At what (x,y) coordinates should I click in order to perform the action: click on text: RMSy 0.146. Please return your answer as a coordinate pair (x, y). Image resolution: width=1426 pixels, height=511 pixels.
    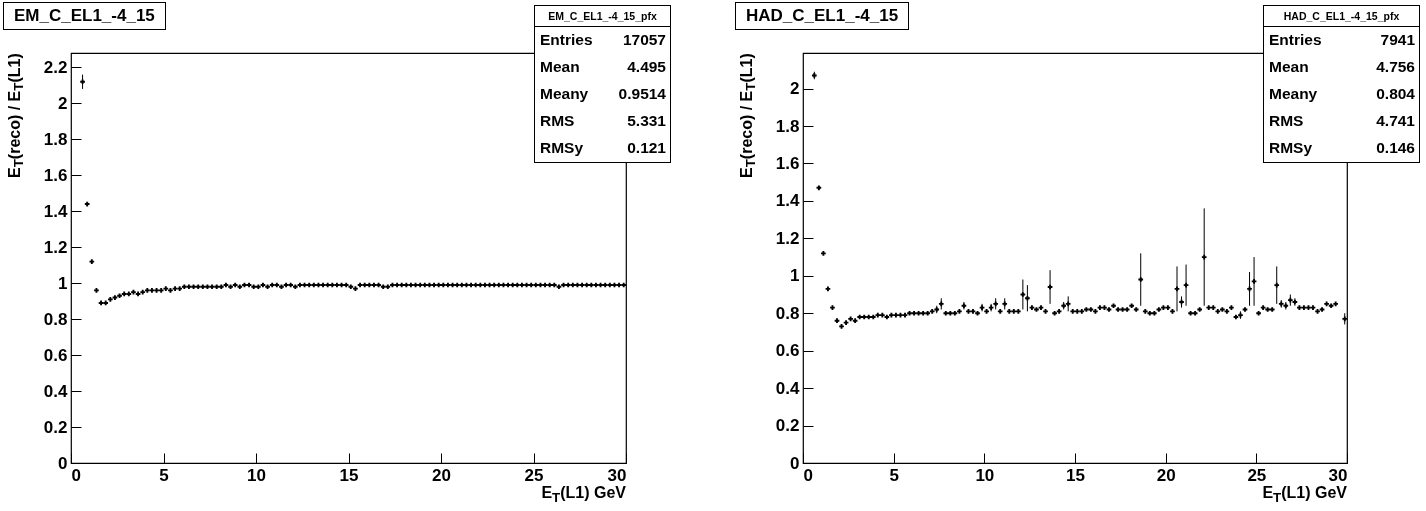
    Looking at the image, I should click on (1342, 147).